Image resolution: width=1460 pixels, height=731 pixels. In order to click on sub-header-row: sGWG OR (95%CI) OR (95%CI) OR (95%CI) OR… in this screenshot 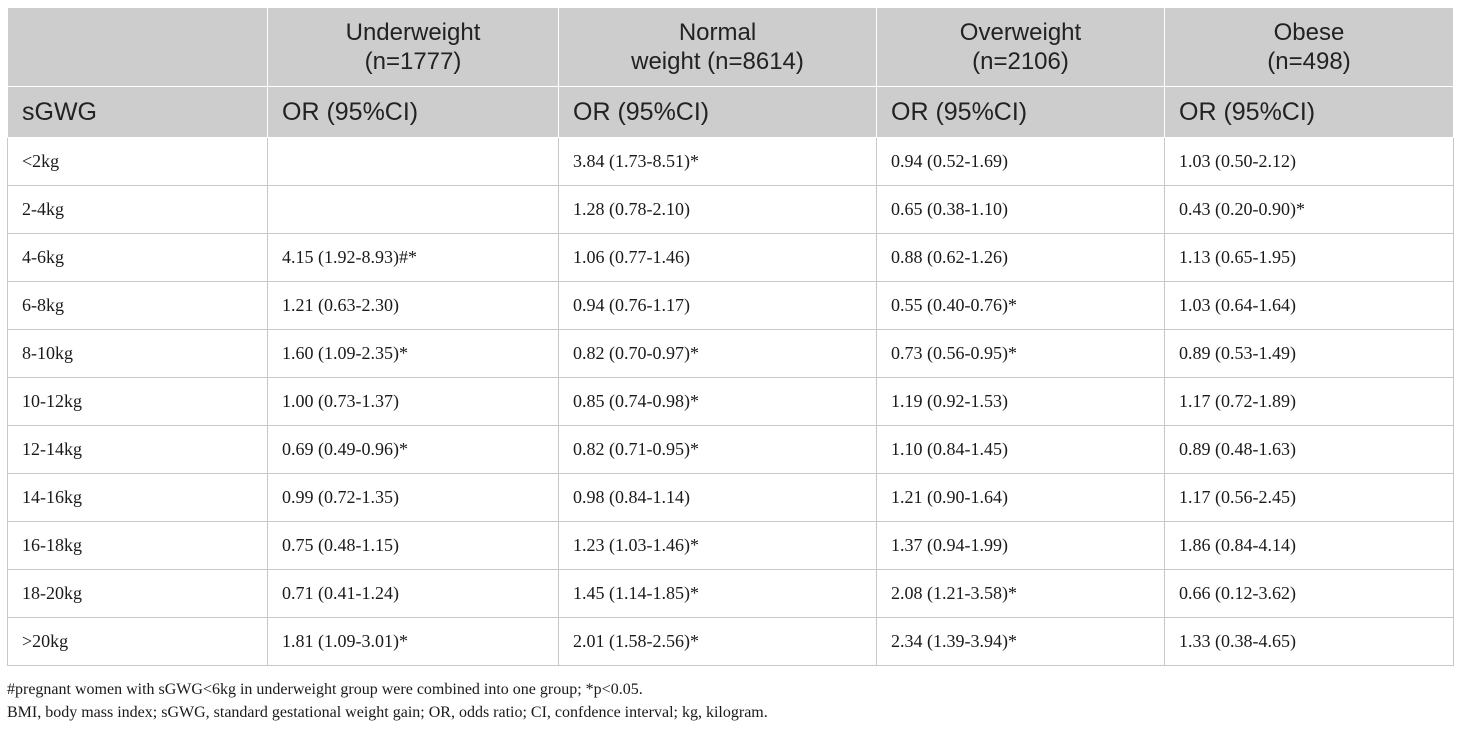, I will do `click(730, 112)`.